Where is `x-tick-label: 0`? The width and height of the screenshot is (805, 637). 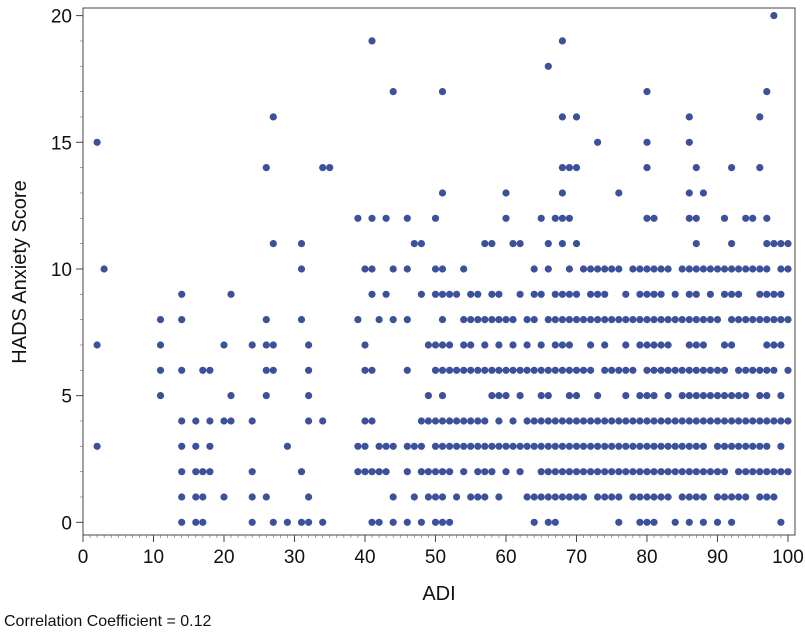 x-tick-label: 0 is located at coordinates (83, 557).